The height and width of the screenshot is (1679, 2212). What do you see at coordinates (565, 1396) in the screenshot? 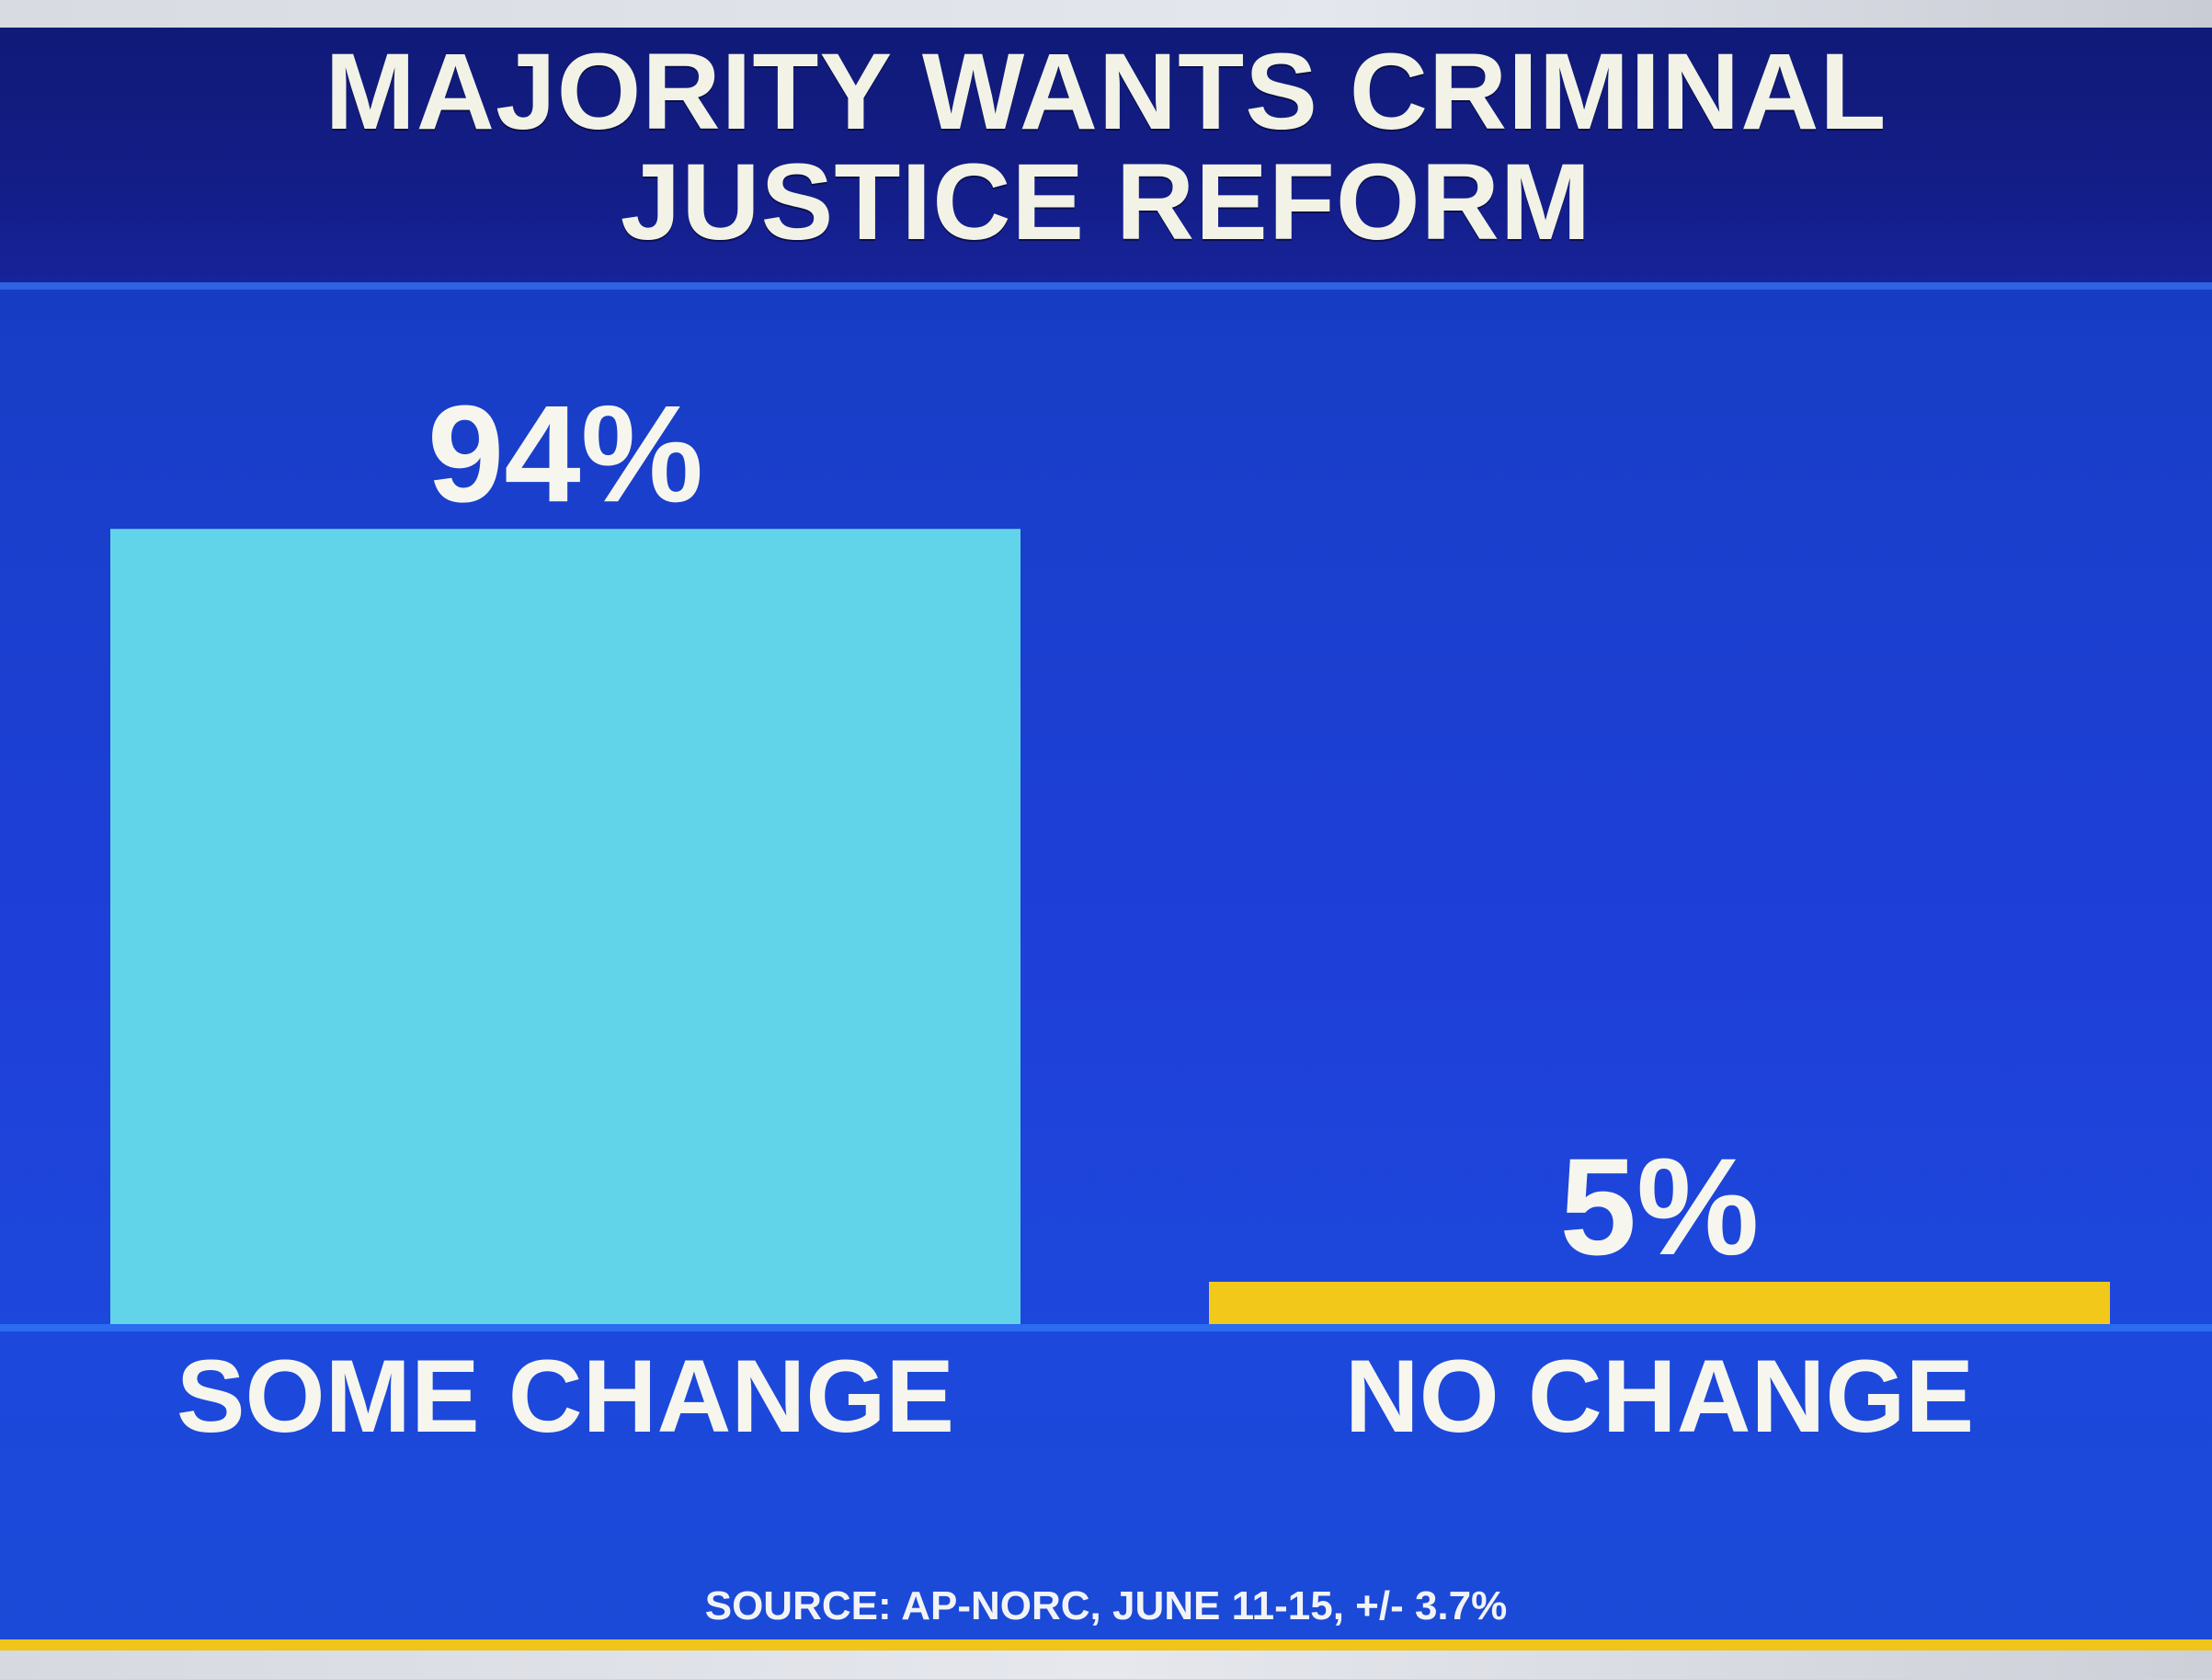
I see `category-label-some-change: SOME CHANGE` at bounding box center [565, 1396].